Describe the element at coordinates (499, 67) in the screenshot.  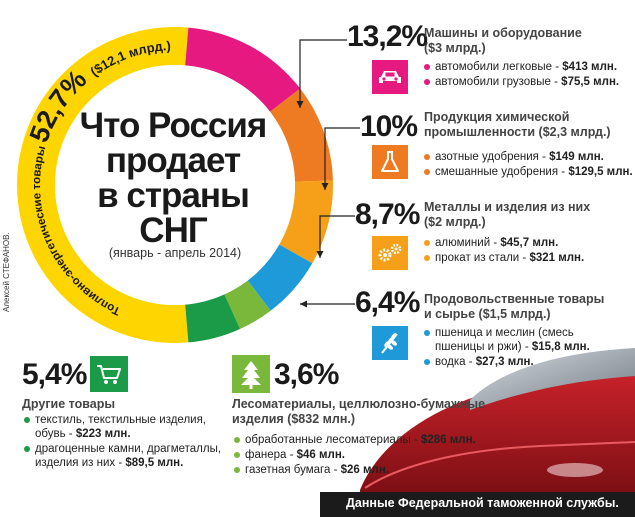
I see `item-text: автомобили легковые -` at that location.